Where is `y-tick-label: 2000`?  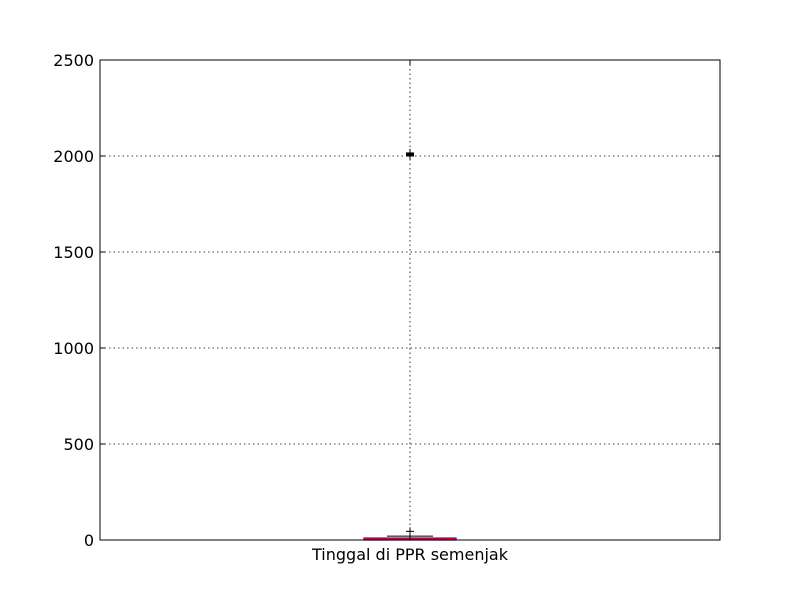
y-tick-label: 2000 is located at coordinates (73, 156).